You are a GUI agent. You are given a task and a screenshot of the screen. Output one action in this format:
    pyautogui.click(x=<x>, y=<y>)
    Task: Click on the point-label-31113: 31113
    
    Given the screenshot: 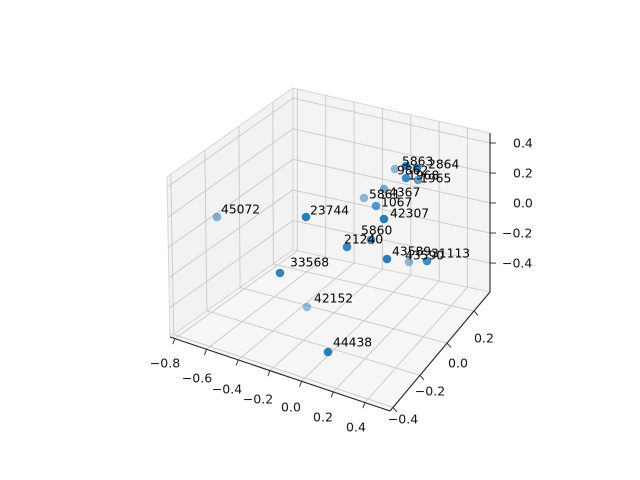 What is the action you would take?
    pyautogui.click(x=450, y=254)
    